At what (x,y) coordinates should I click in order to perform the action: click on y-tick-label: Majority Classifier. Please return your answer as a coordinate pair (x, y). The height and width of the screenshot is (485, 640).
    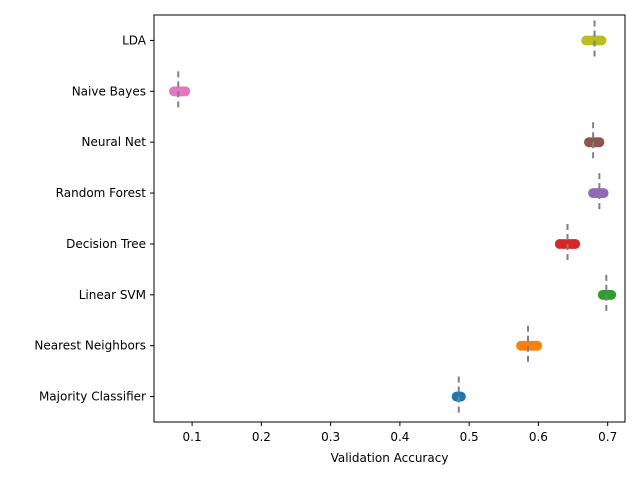
    Looking at the image, I should click on (92, 397).